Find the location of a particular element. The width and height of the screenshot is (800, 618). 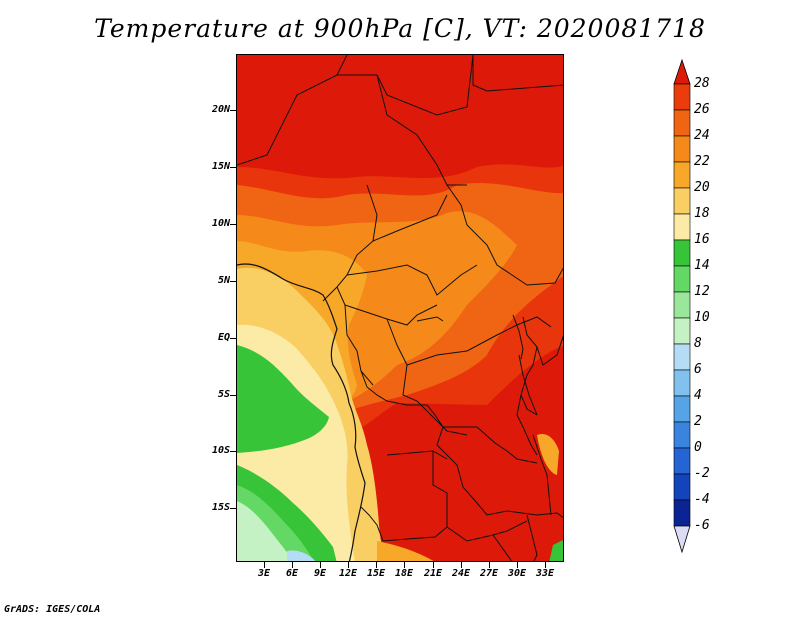

colorbar-label: 28 is located at coordinates (702, 83).